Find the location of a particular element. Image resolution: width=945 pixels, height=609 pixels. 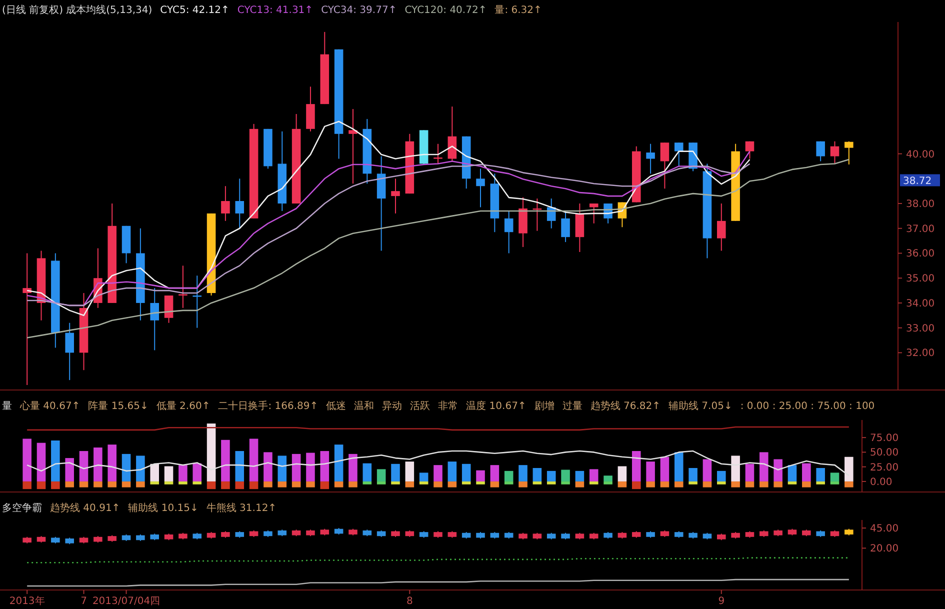

text: : 0.00 : 25.00 : 75.00 : 100 is located at coordinates (807, 406).